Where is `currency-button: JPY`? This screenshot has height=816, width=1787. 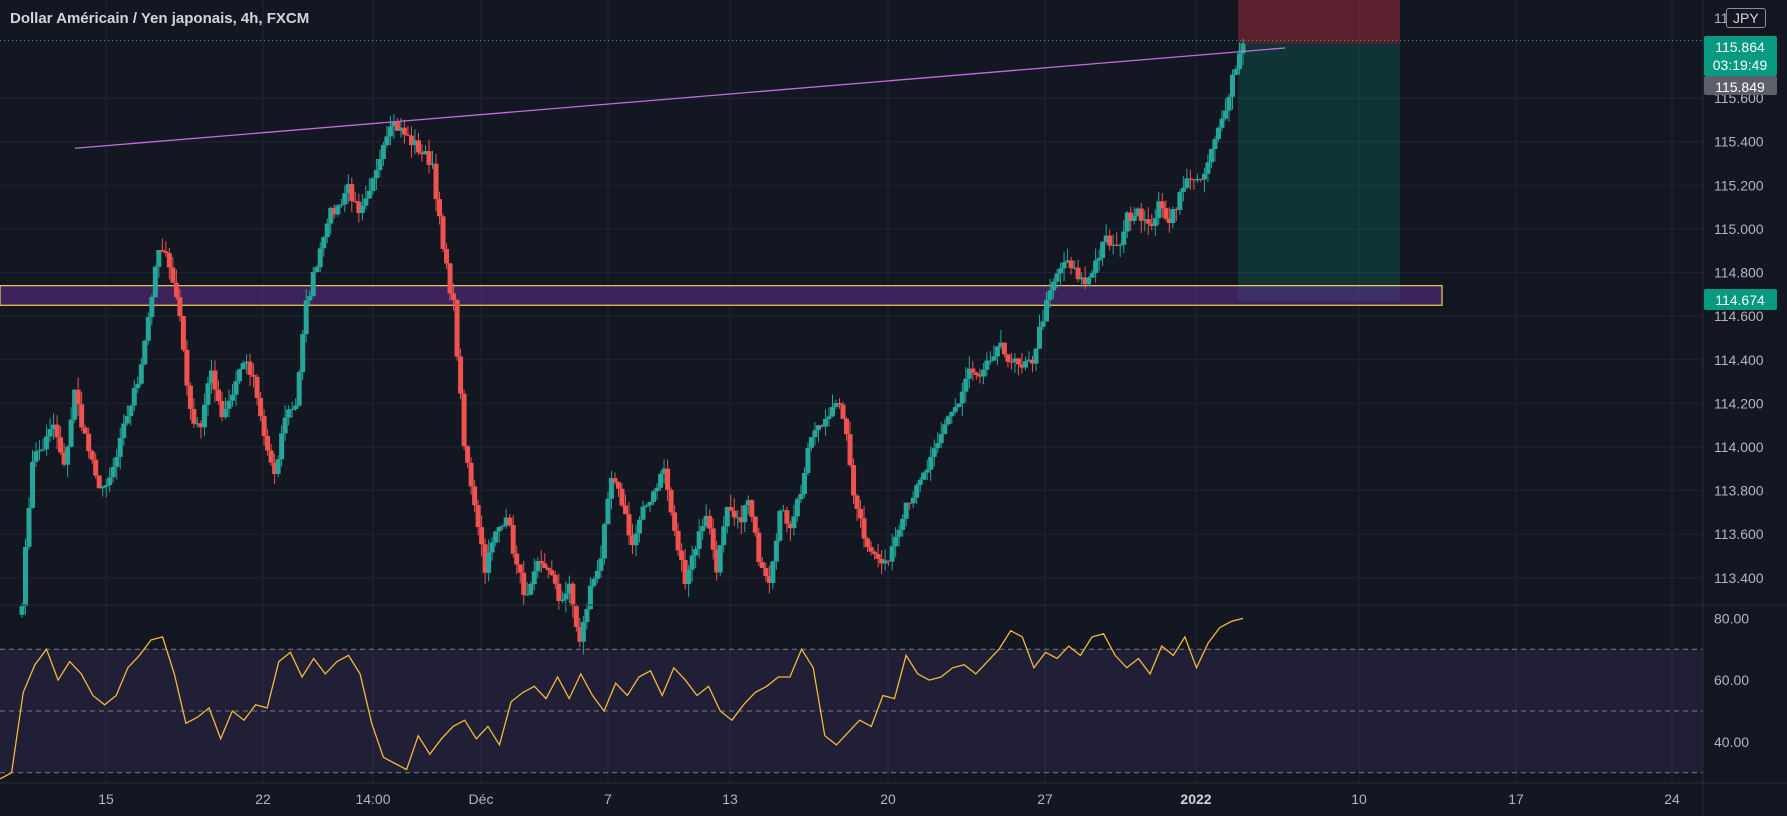
currency-button: JPY is located at coordinates (1746, 18).